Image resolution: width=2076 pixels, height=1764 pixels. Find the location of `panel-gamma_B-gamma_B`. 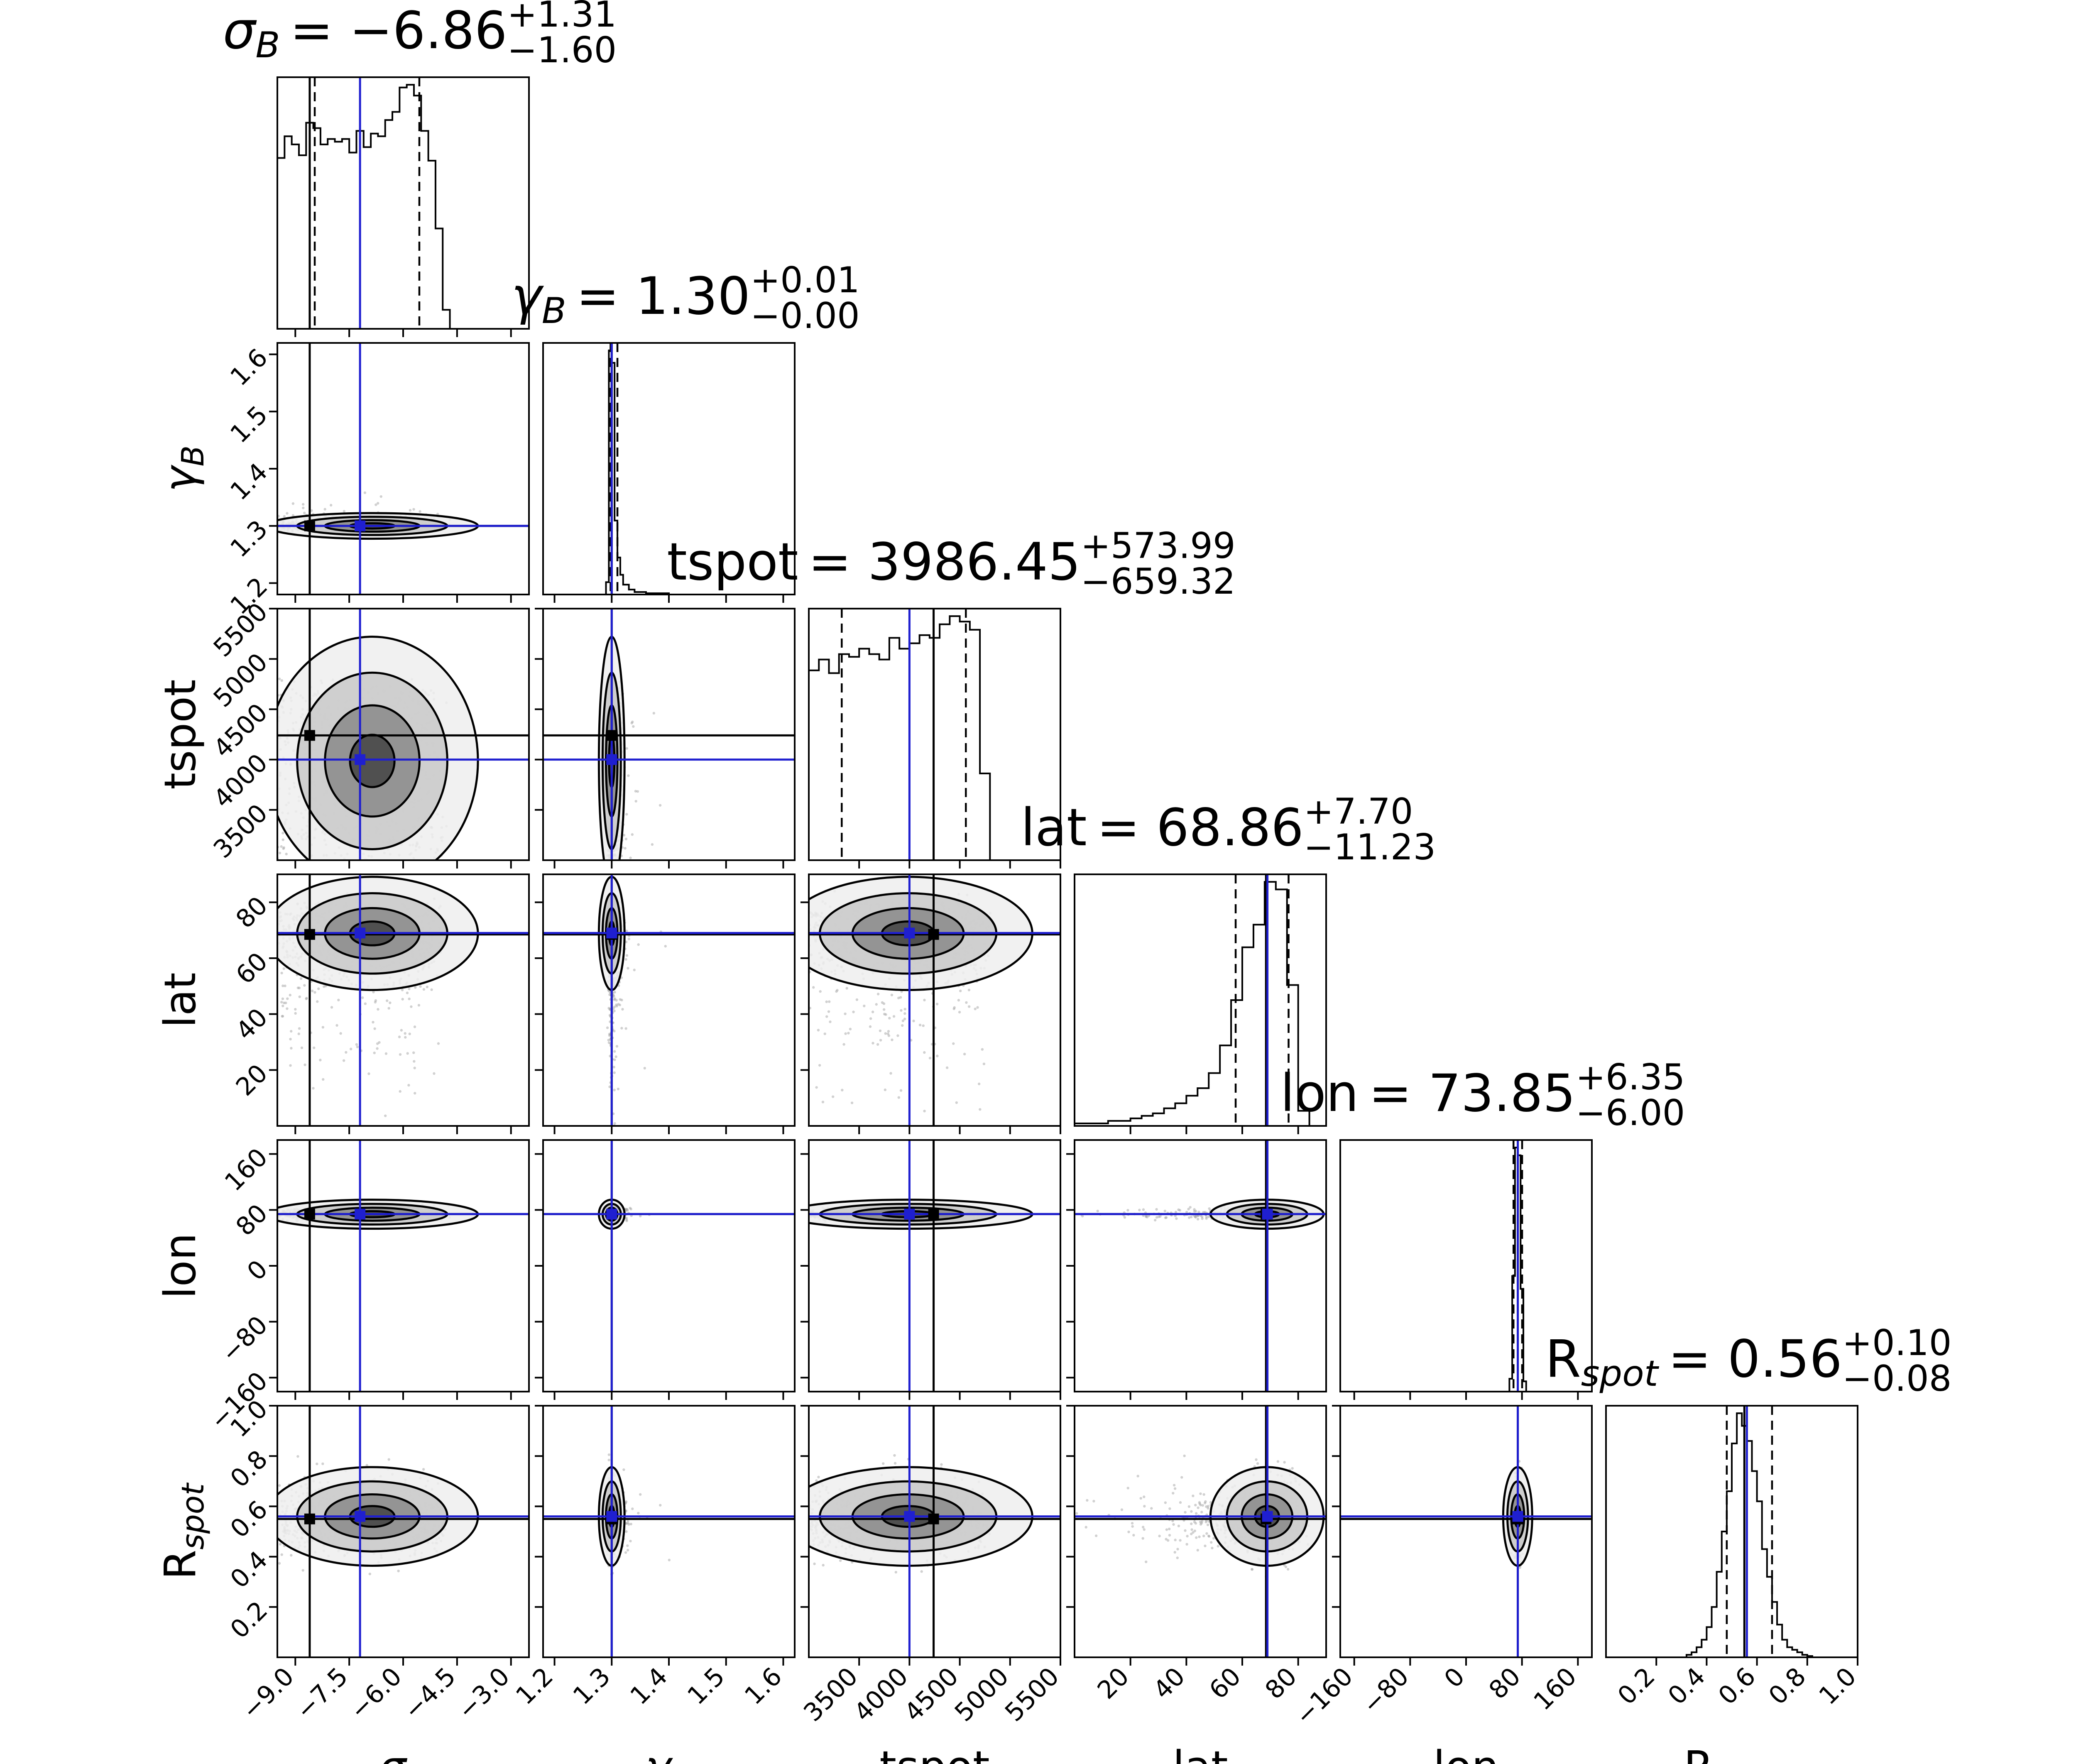

panel-gamma_B-gamma_B is located at coordinates (669, 472).